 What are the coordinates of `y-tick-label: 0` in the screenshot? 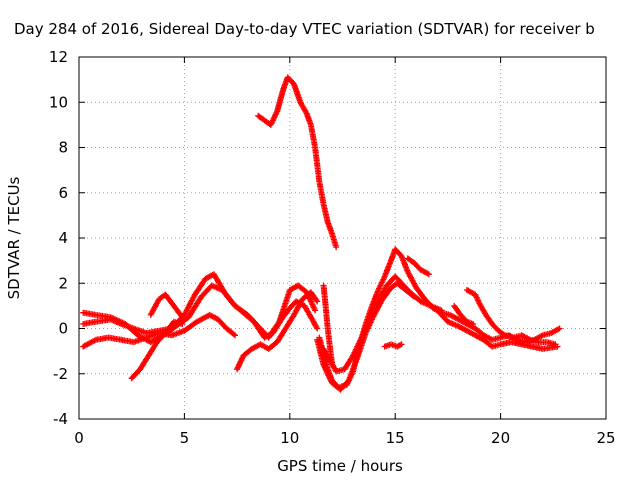 It's located at (63, 329).